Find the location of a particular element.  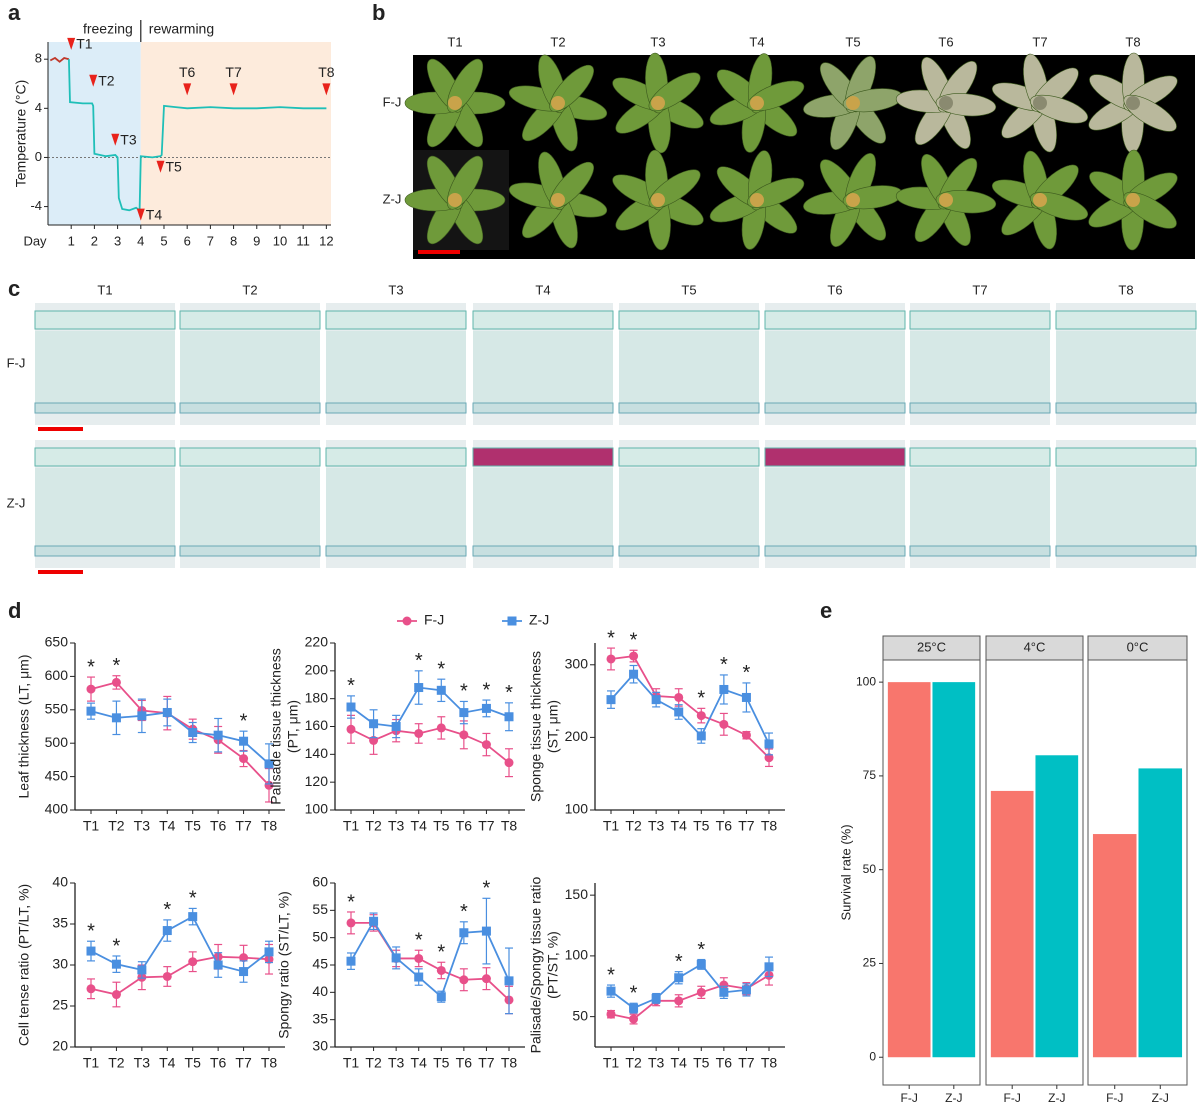

facet-label: 0°C is located at coordinates (1138, 646).